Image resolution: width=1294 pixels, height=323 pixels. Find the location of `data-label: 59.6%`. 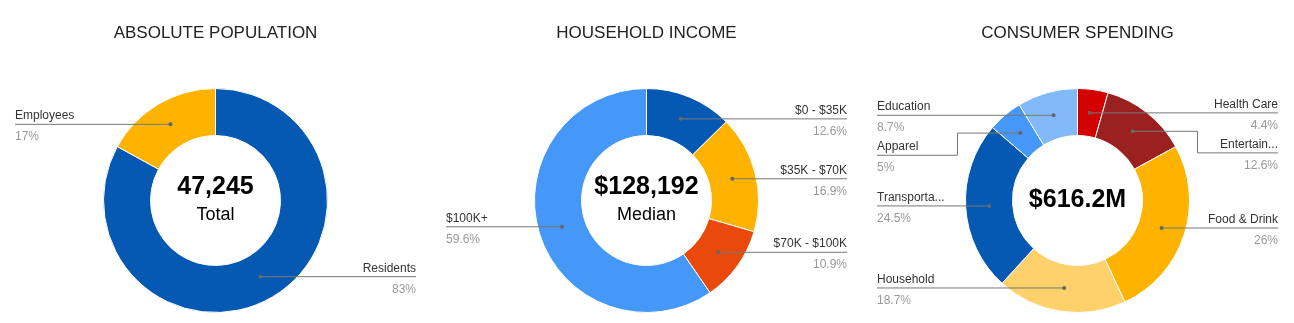

data-label: 59.6% is located at coordinates (463, 238).